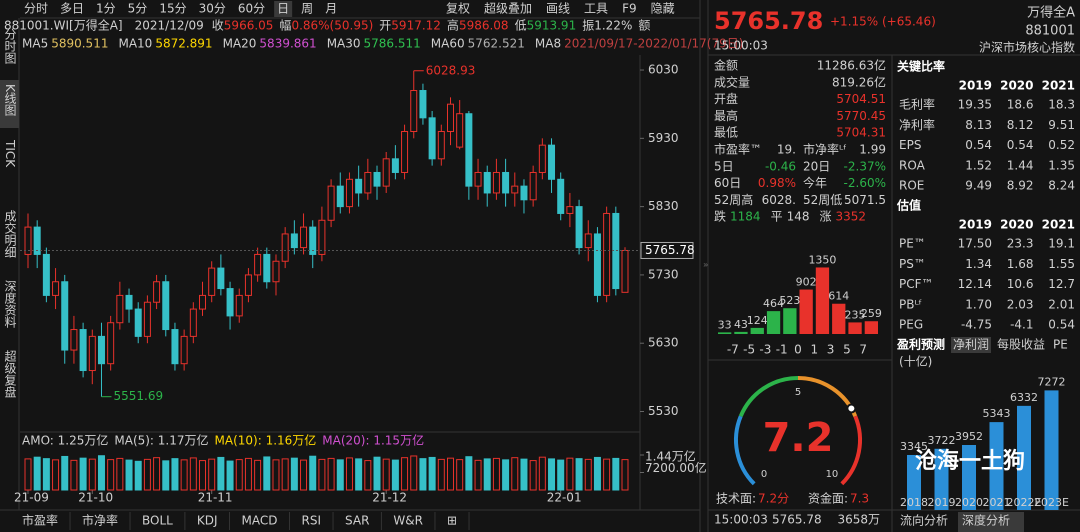  I want to click on indicator-tab: BOLL, so click(157, 521).